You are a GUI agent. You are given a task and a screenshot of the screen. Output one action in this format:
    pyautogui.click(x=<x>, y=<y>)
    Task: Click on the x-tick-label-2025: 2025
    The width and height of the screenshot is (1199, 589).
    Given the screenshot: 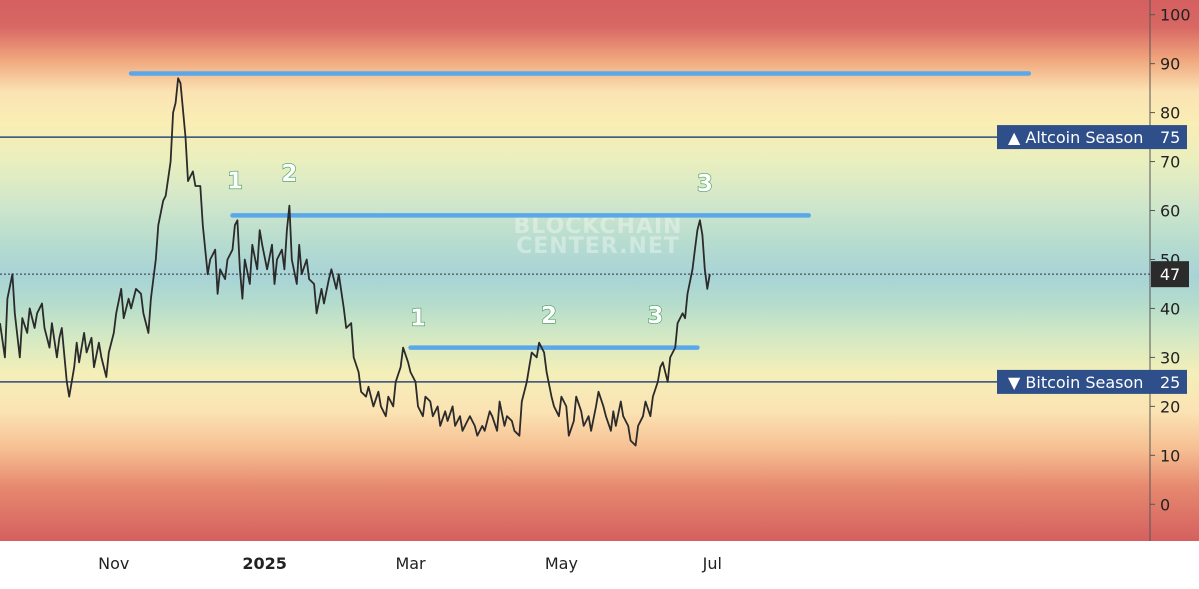 What is the action you would take?
    pyautogui.click(x=264, y=563)
    